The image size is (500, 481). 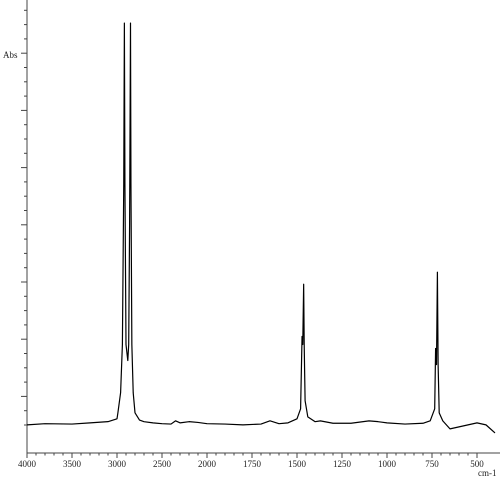 What do you see at coordinates (72, 464) in the screenshot?
I see `x-tick-label: 3500` at bounding box center [72, 464].